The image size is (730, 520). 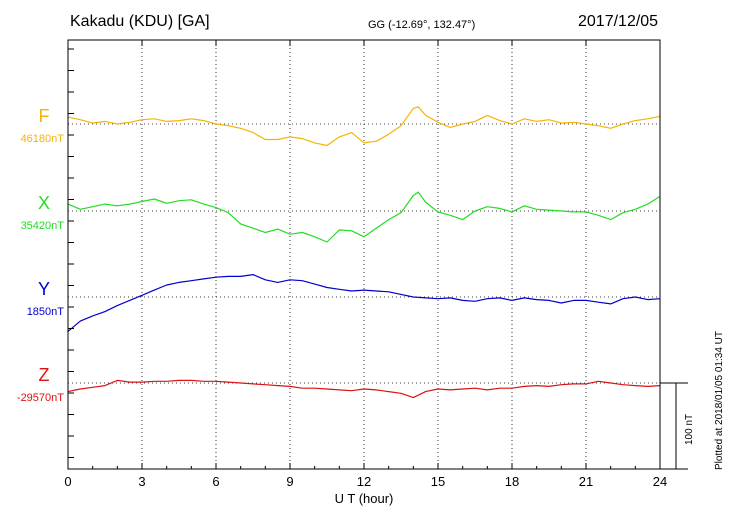 What do you see at coordinates (364, 498) in the screenshot?
I see `x-axis-title: U T (hour)` at bounding box center [364, 498].